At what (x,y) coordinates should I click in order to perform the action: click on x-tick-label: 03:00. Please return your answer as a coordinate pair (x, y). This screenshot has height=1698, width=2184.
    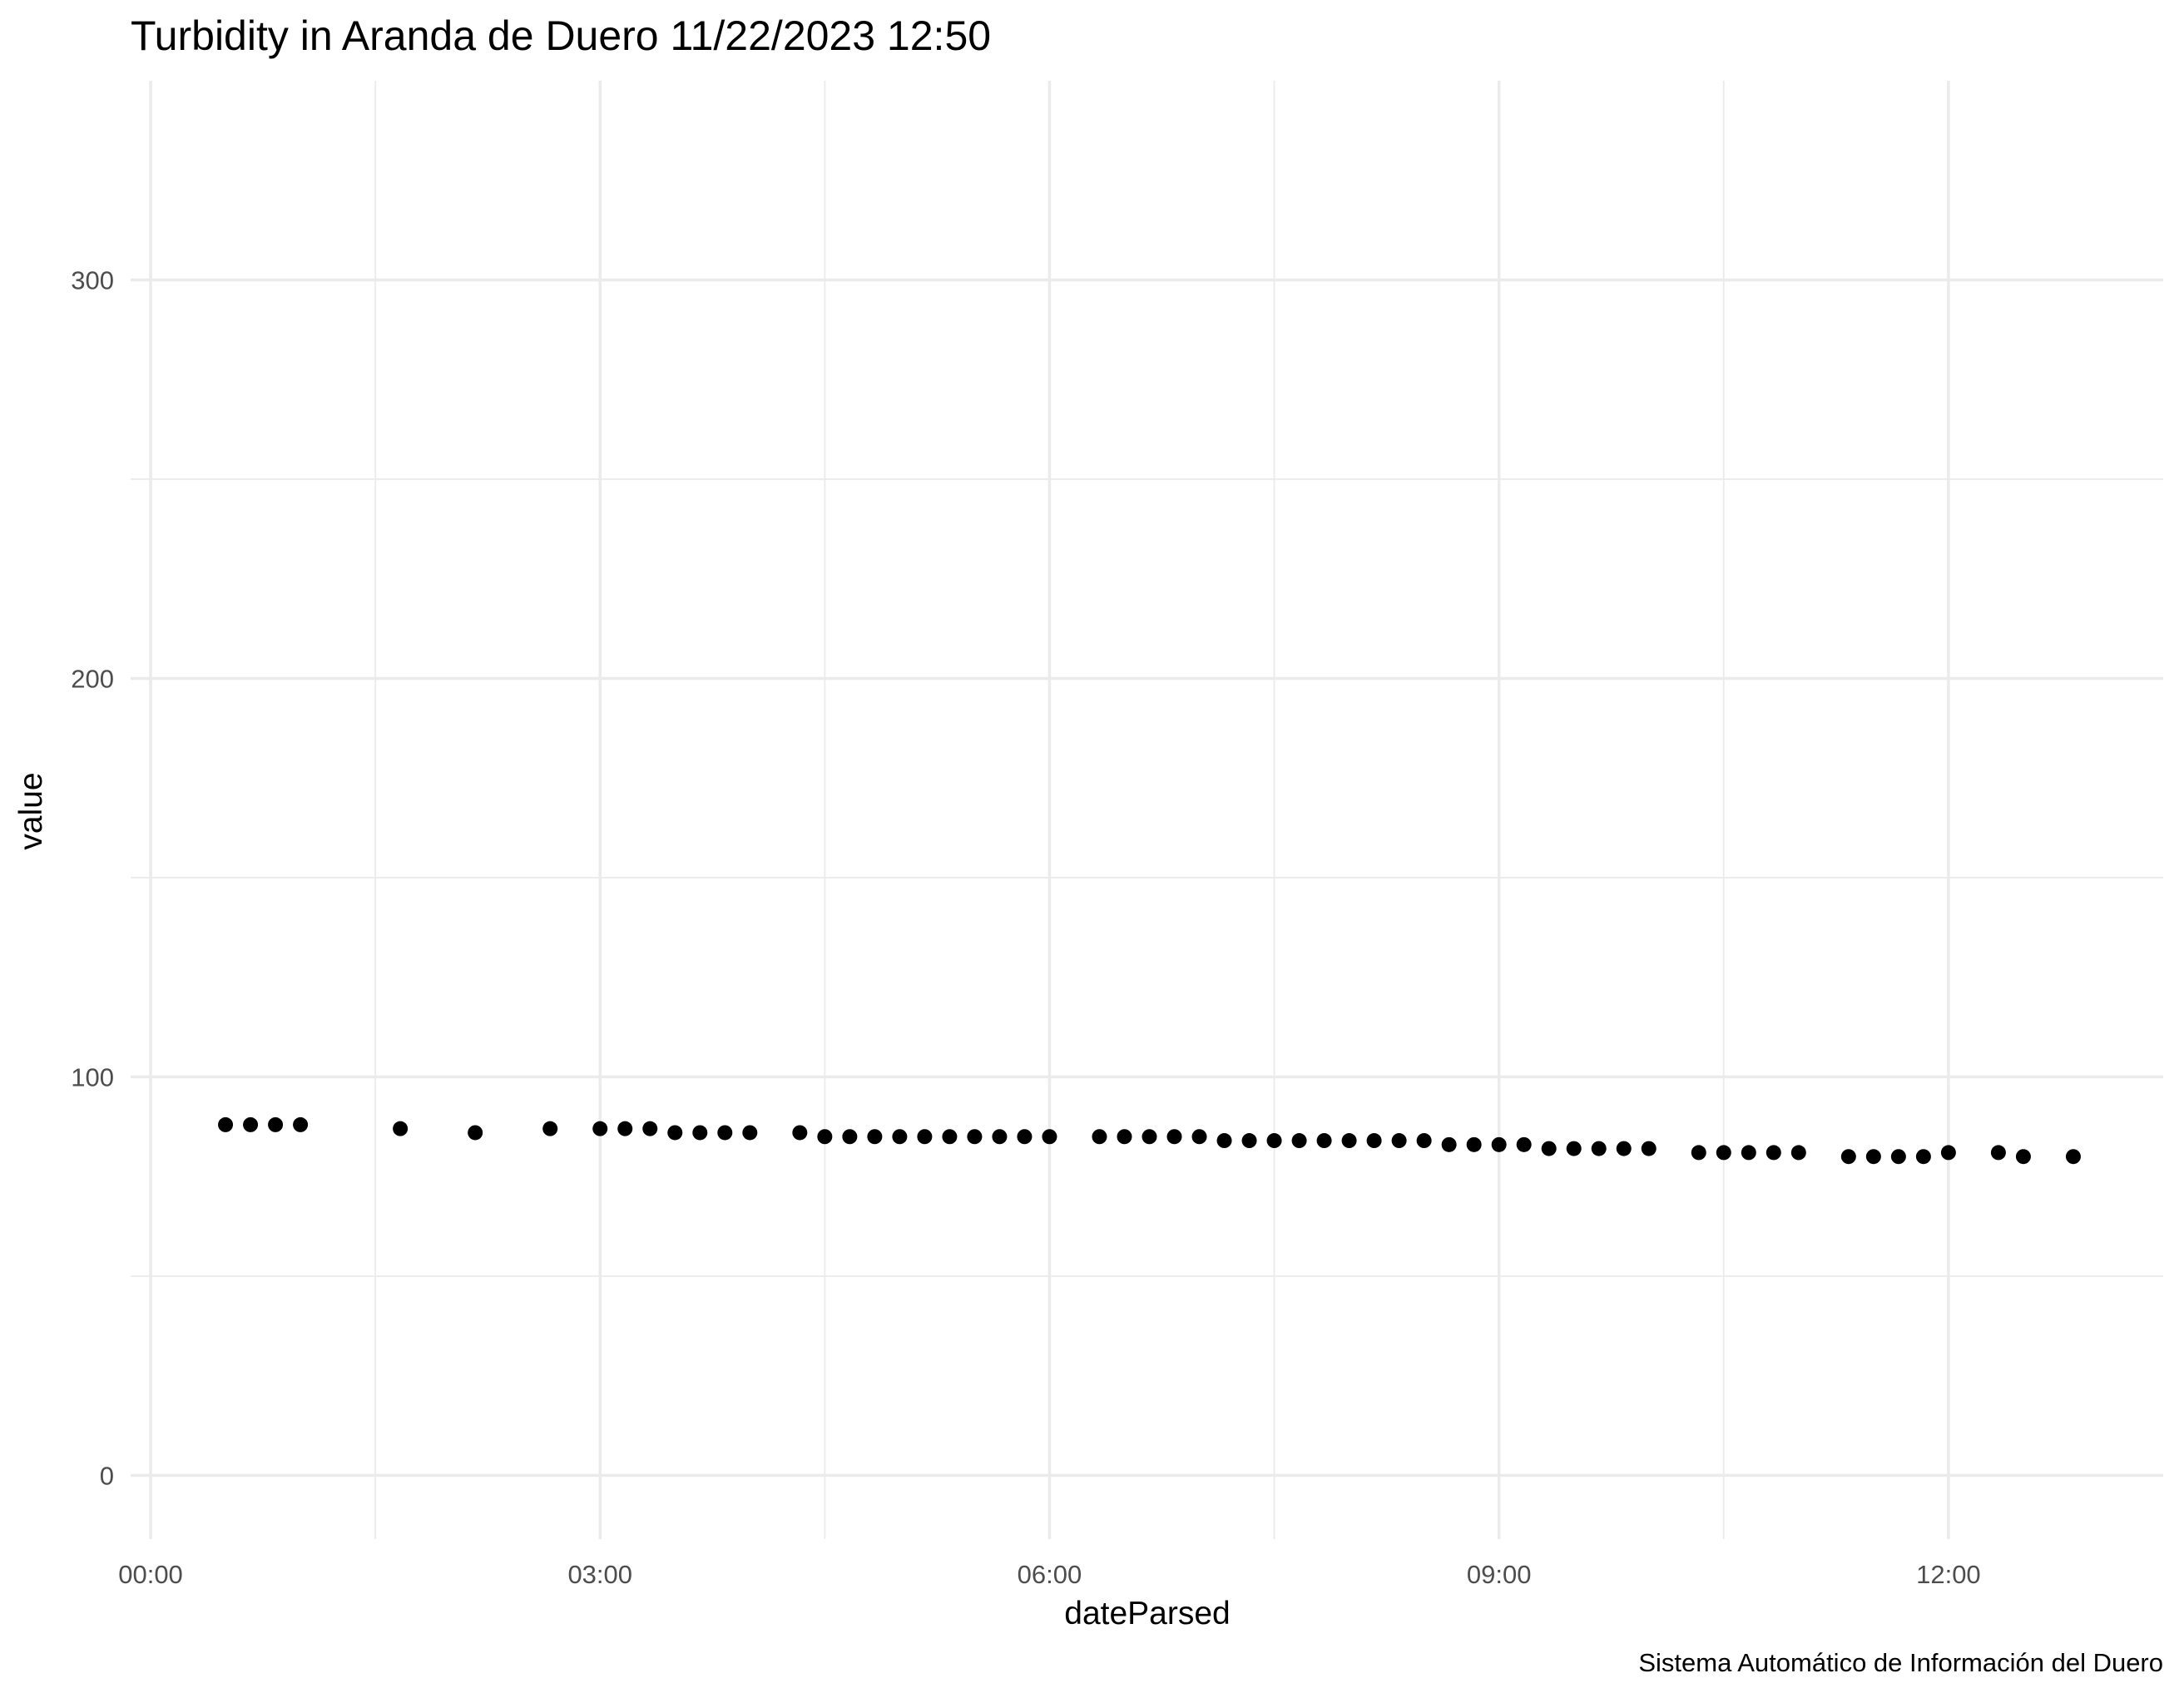
    Looking at the image, I should click on (599, 1574).